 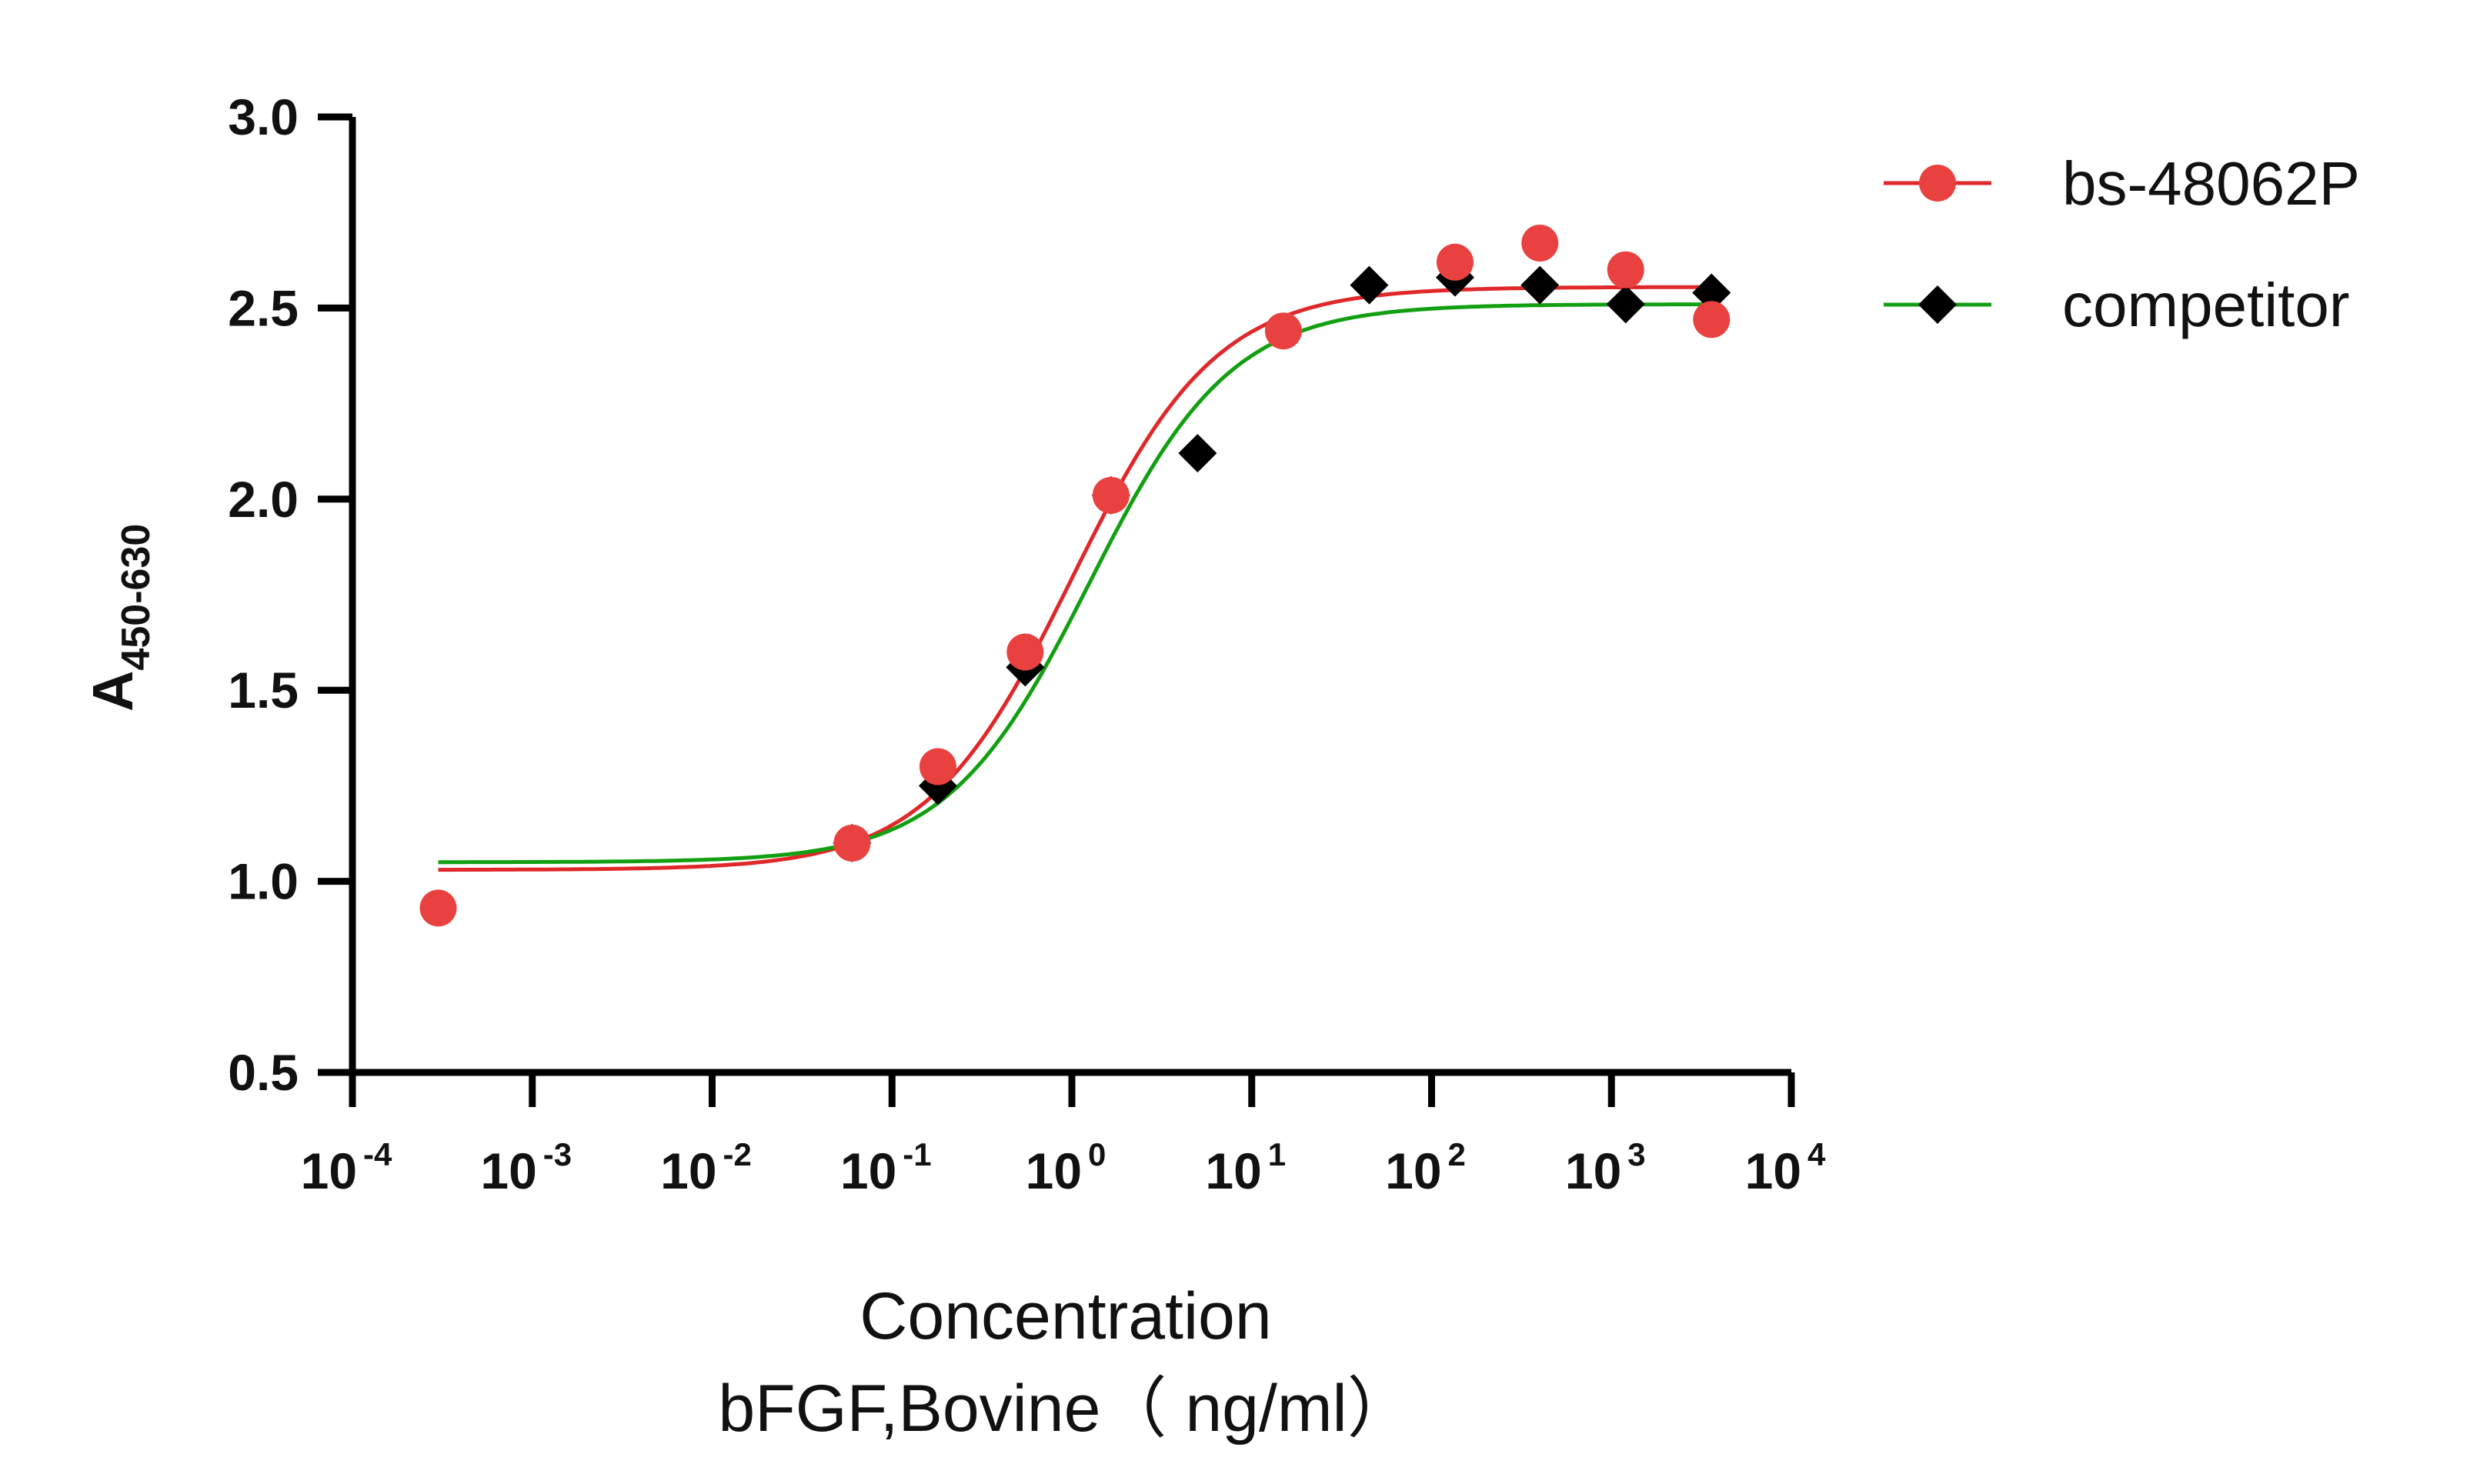 I want to click on x-tick-label: 10 2, so click(x=1425, y=1167).